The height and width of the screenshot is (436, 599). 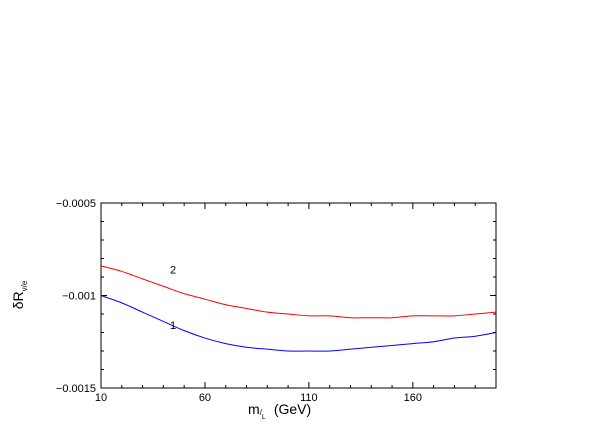 What do you see at coordinates (254, 409) in the screenshot?
I see `x-axis-title-main: m` at bounding box center [254, 409].